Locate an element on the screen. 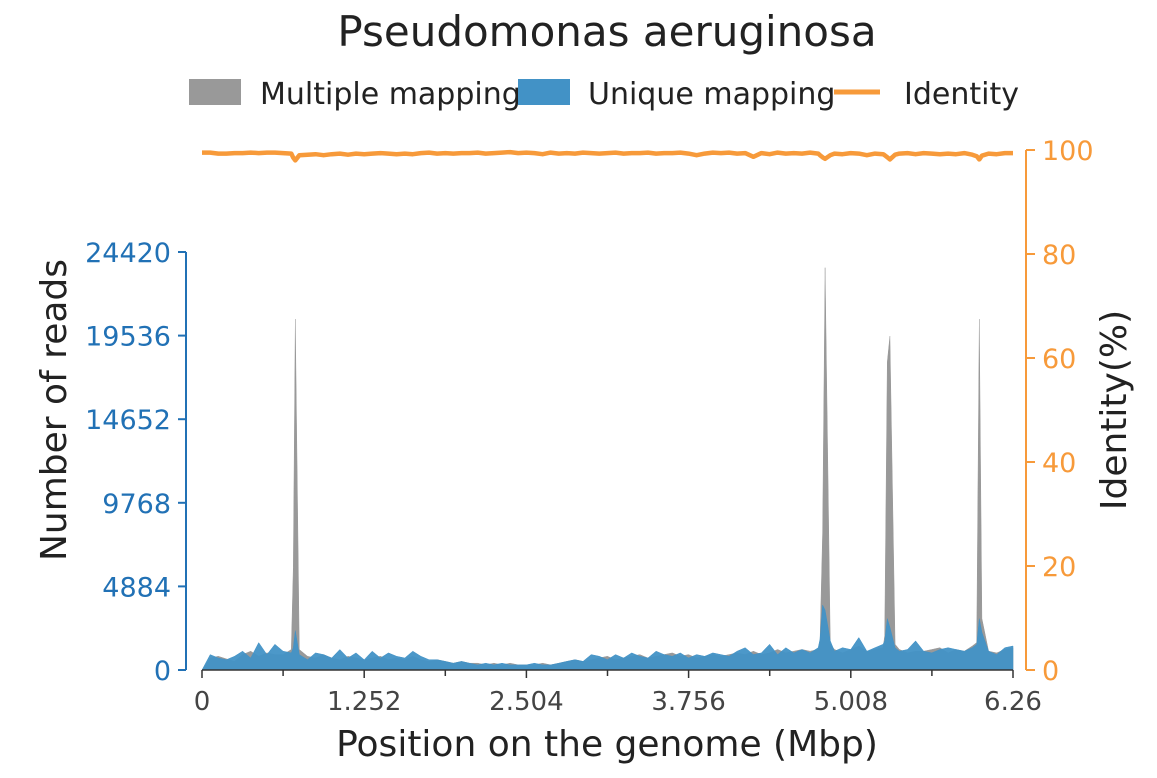 This screenshot has height=778, width=1157. y-tick-label: 0 is located at coordinates (162, 671).